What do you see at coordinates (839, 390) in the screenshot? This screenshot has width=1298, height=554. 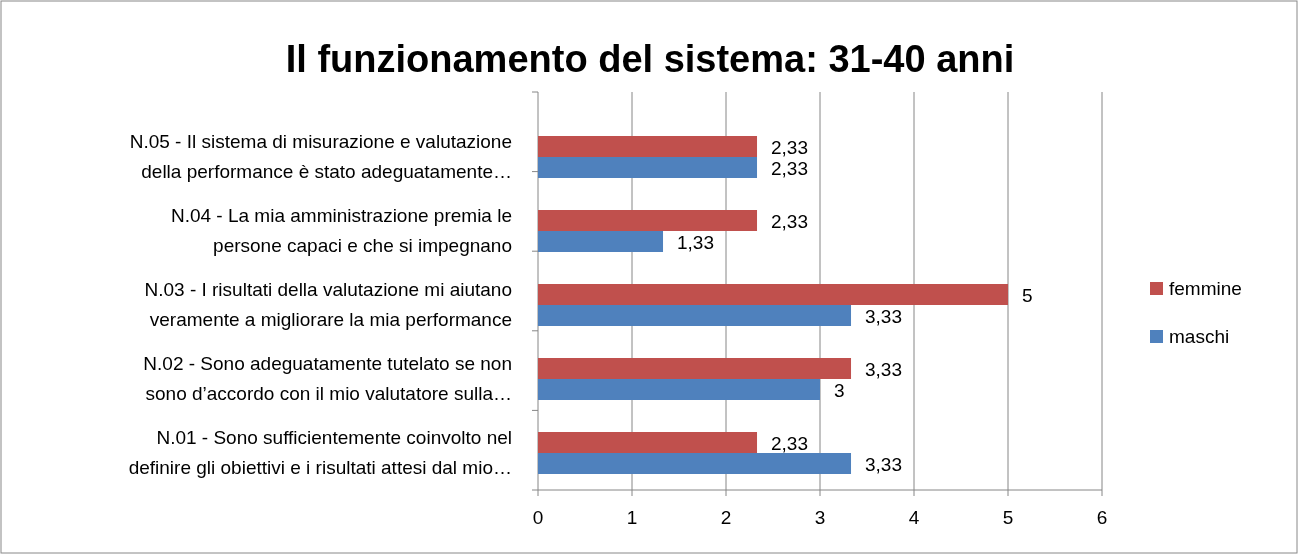 I see `data-label: 3` at bounding box center [839, 390].